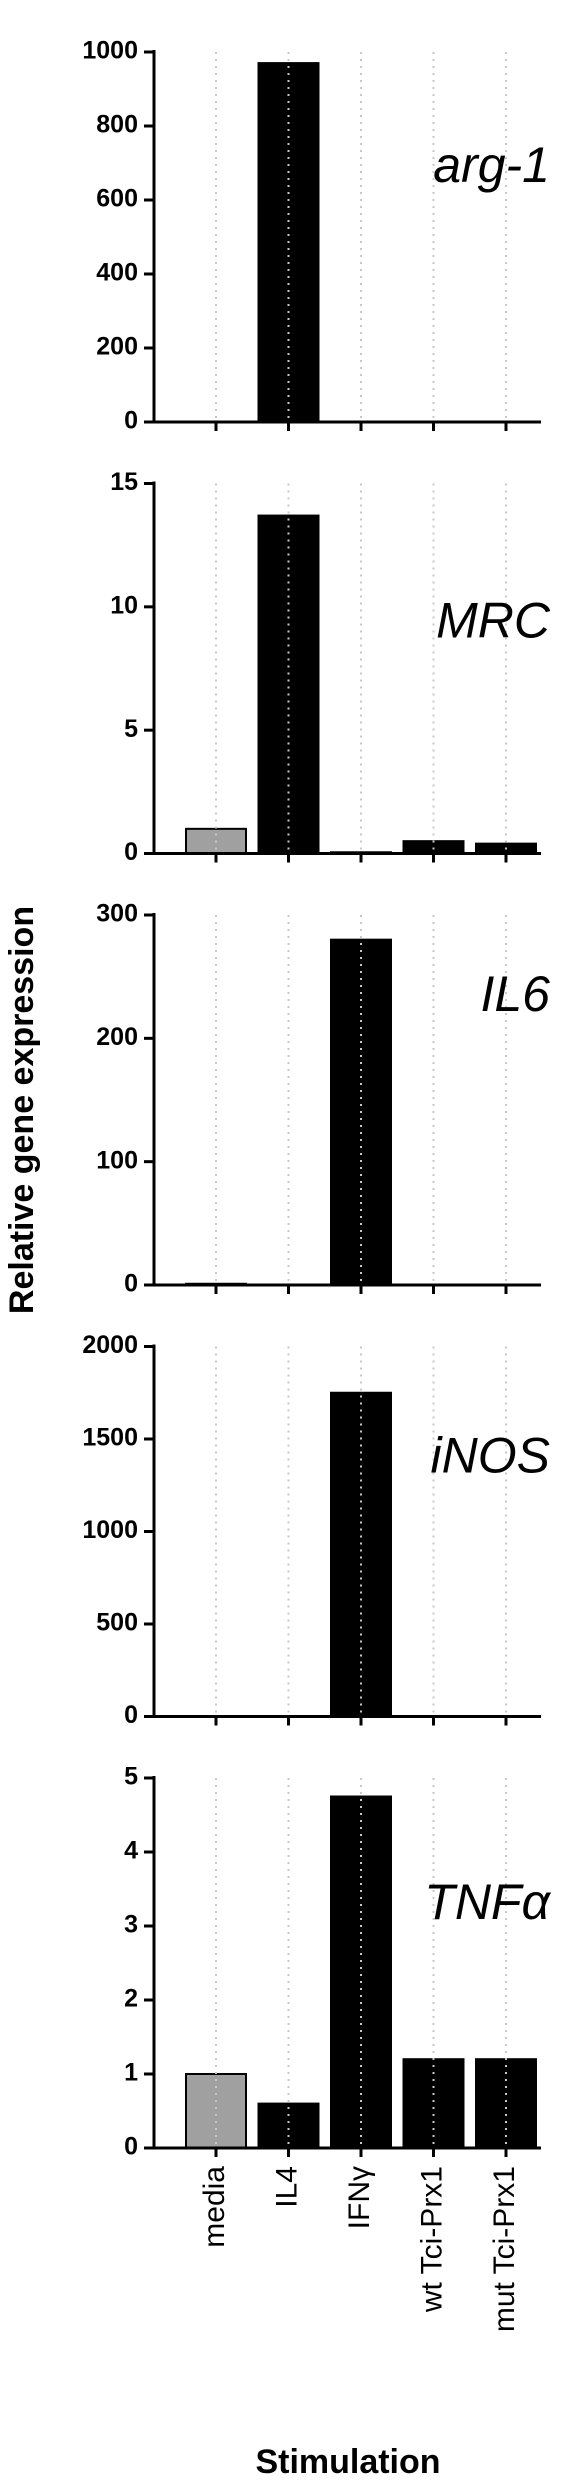  I want to click on y-tick-label: 15, so click(124, 482).